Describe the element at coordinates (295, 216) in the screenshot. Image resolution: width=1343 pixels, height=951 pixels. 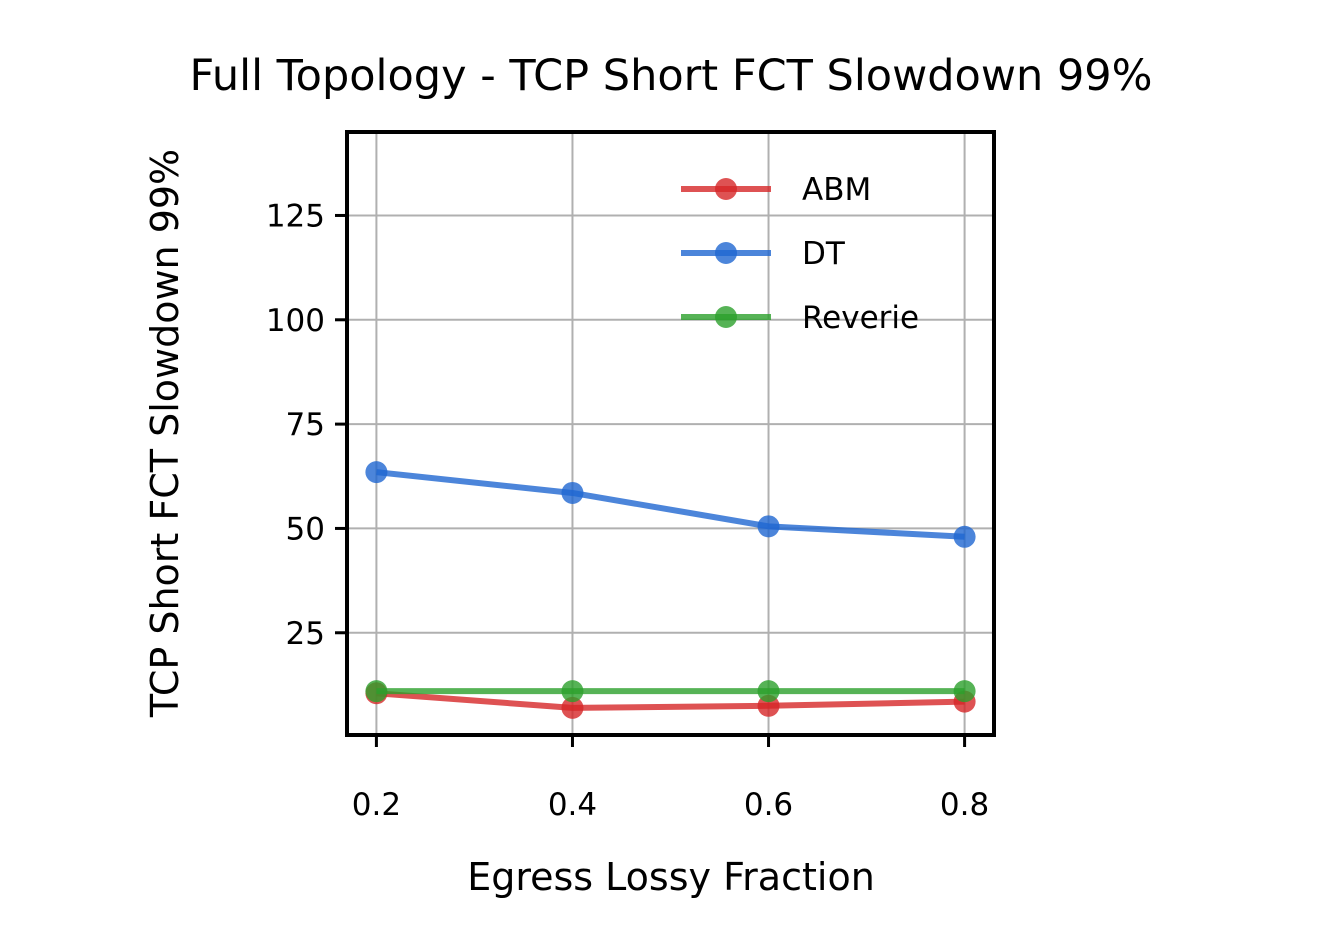
I see `y-tick-label: 125` at that location.